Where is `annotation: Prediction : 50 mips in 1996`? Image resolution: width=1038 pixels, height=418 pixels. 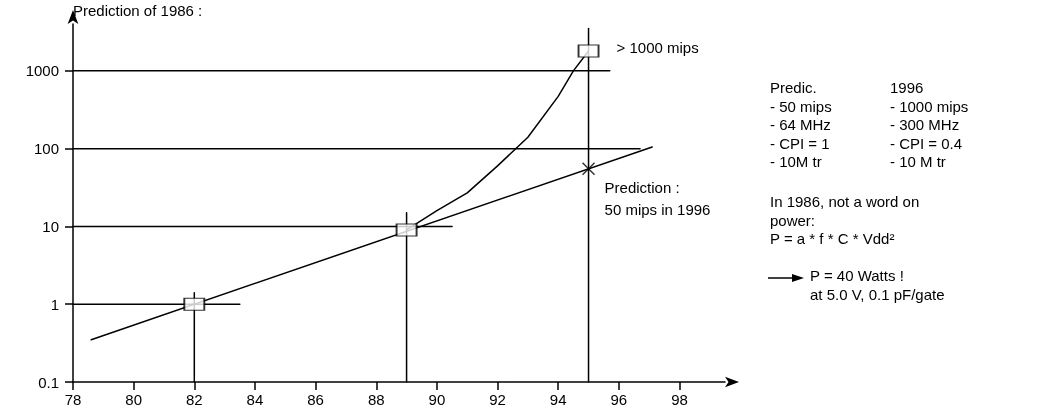
annotation: Prediction : 50 mips in 1996 is located at coordinates (657, 199).